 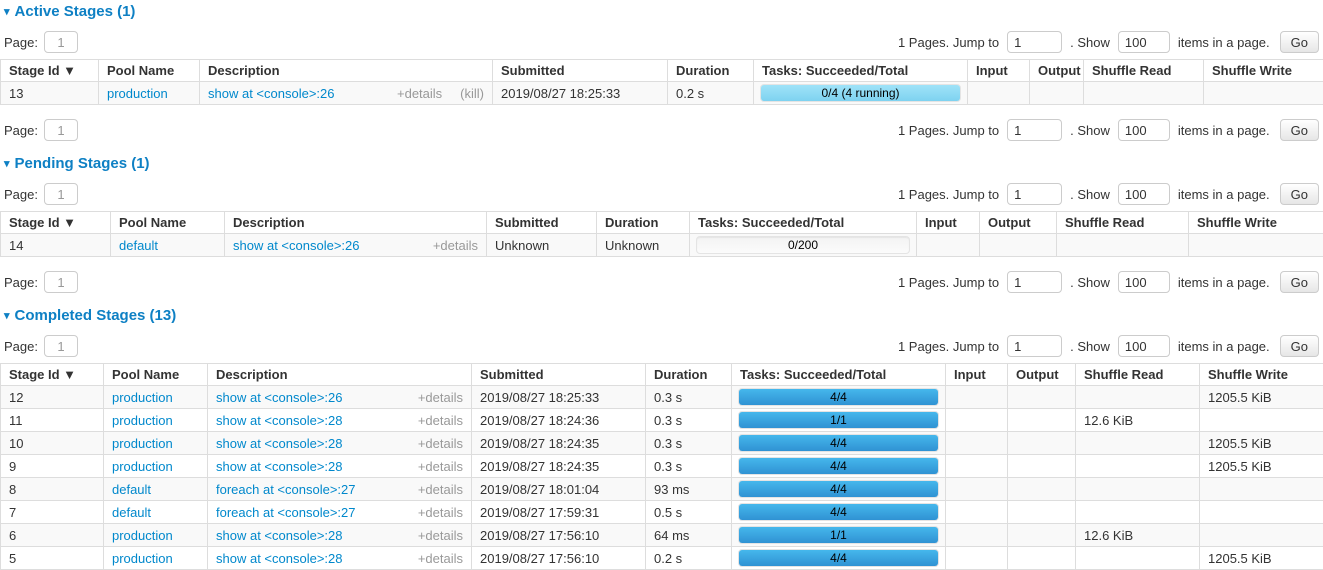 I want to click on show-label: . Show, so click(x=1090, y=42).